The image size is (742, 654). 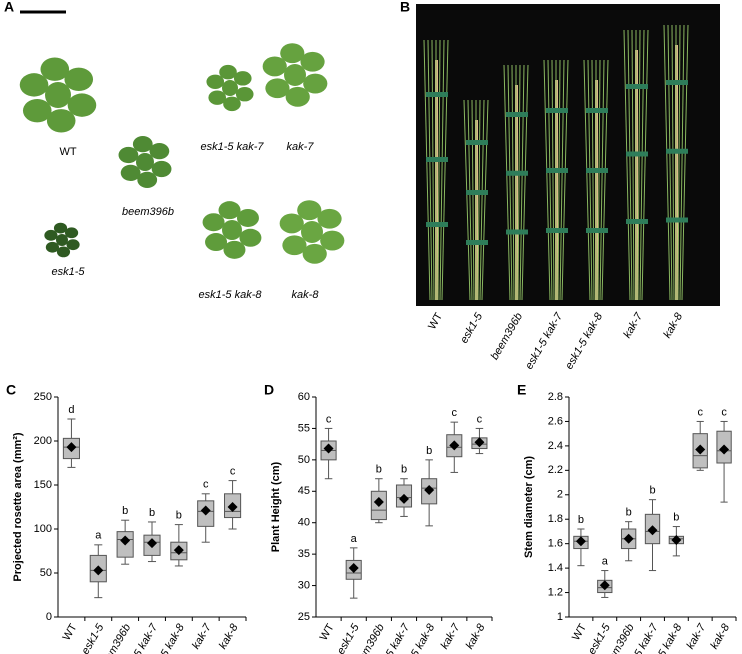 I want to click on y-tick-label: 1.2, so click(x=555, y=592).